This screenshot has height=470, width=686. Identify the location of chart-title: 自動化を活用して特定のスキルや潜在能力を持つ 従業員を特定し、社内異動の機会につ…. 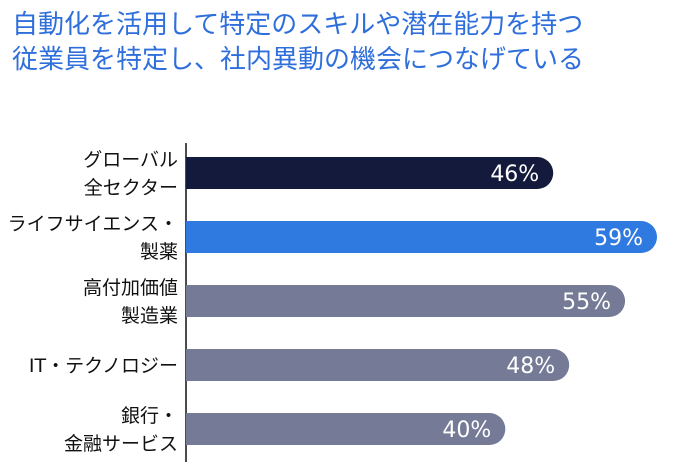
(347, 43).